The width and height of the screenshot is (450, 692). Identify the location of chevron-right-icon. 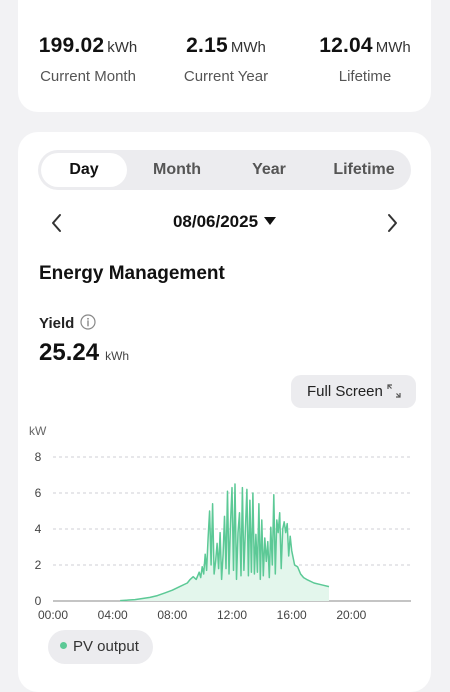
(392, 223).